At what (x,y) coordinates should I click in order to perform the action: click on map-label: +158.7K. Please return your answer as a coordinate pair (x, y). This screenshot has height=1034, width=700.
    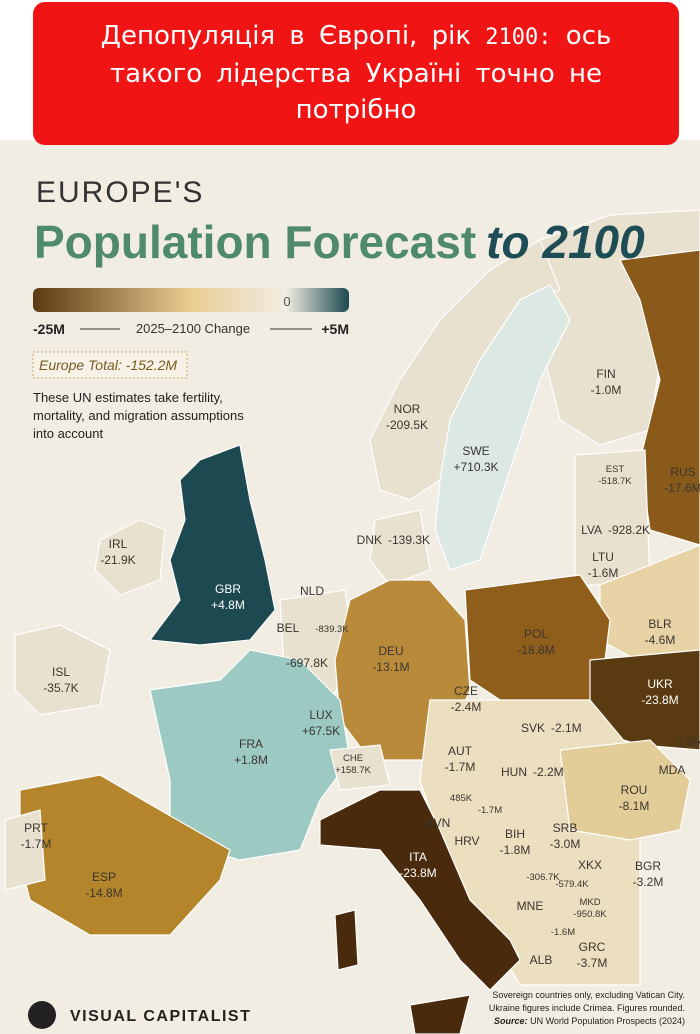
    Looking at the image, I should click on (353, 770).